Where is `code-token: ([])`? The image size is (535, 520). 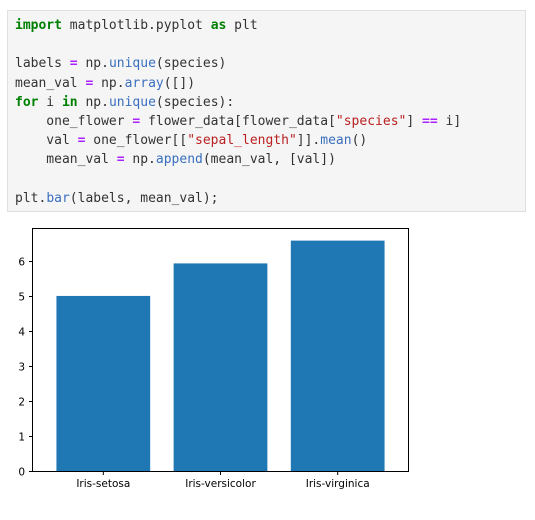
code-token: ([]) is located at coordinates (179, 83).